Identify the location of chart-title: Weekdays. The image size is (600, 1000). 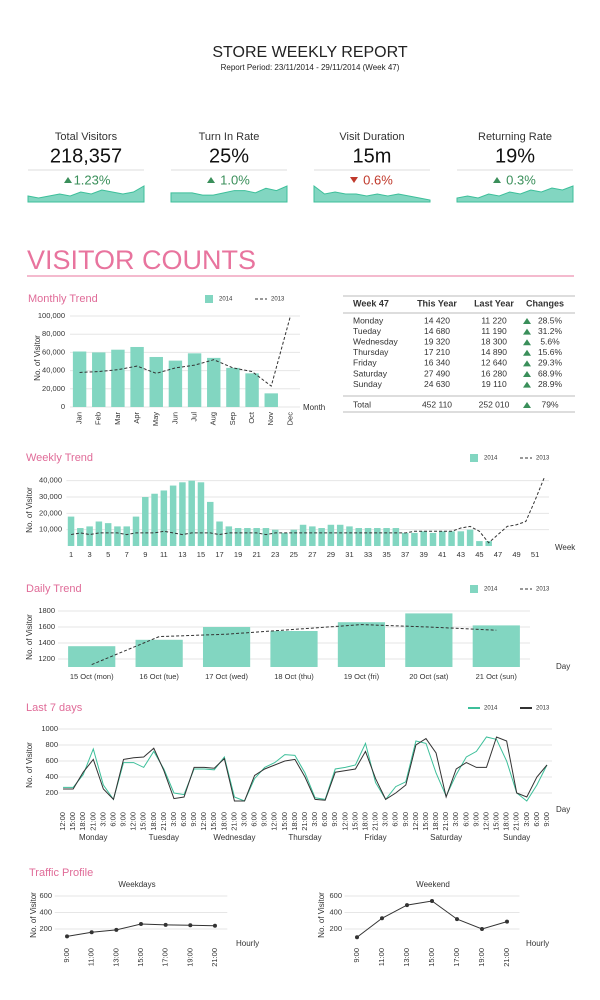
(136, 884).